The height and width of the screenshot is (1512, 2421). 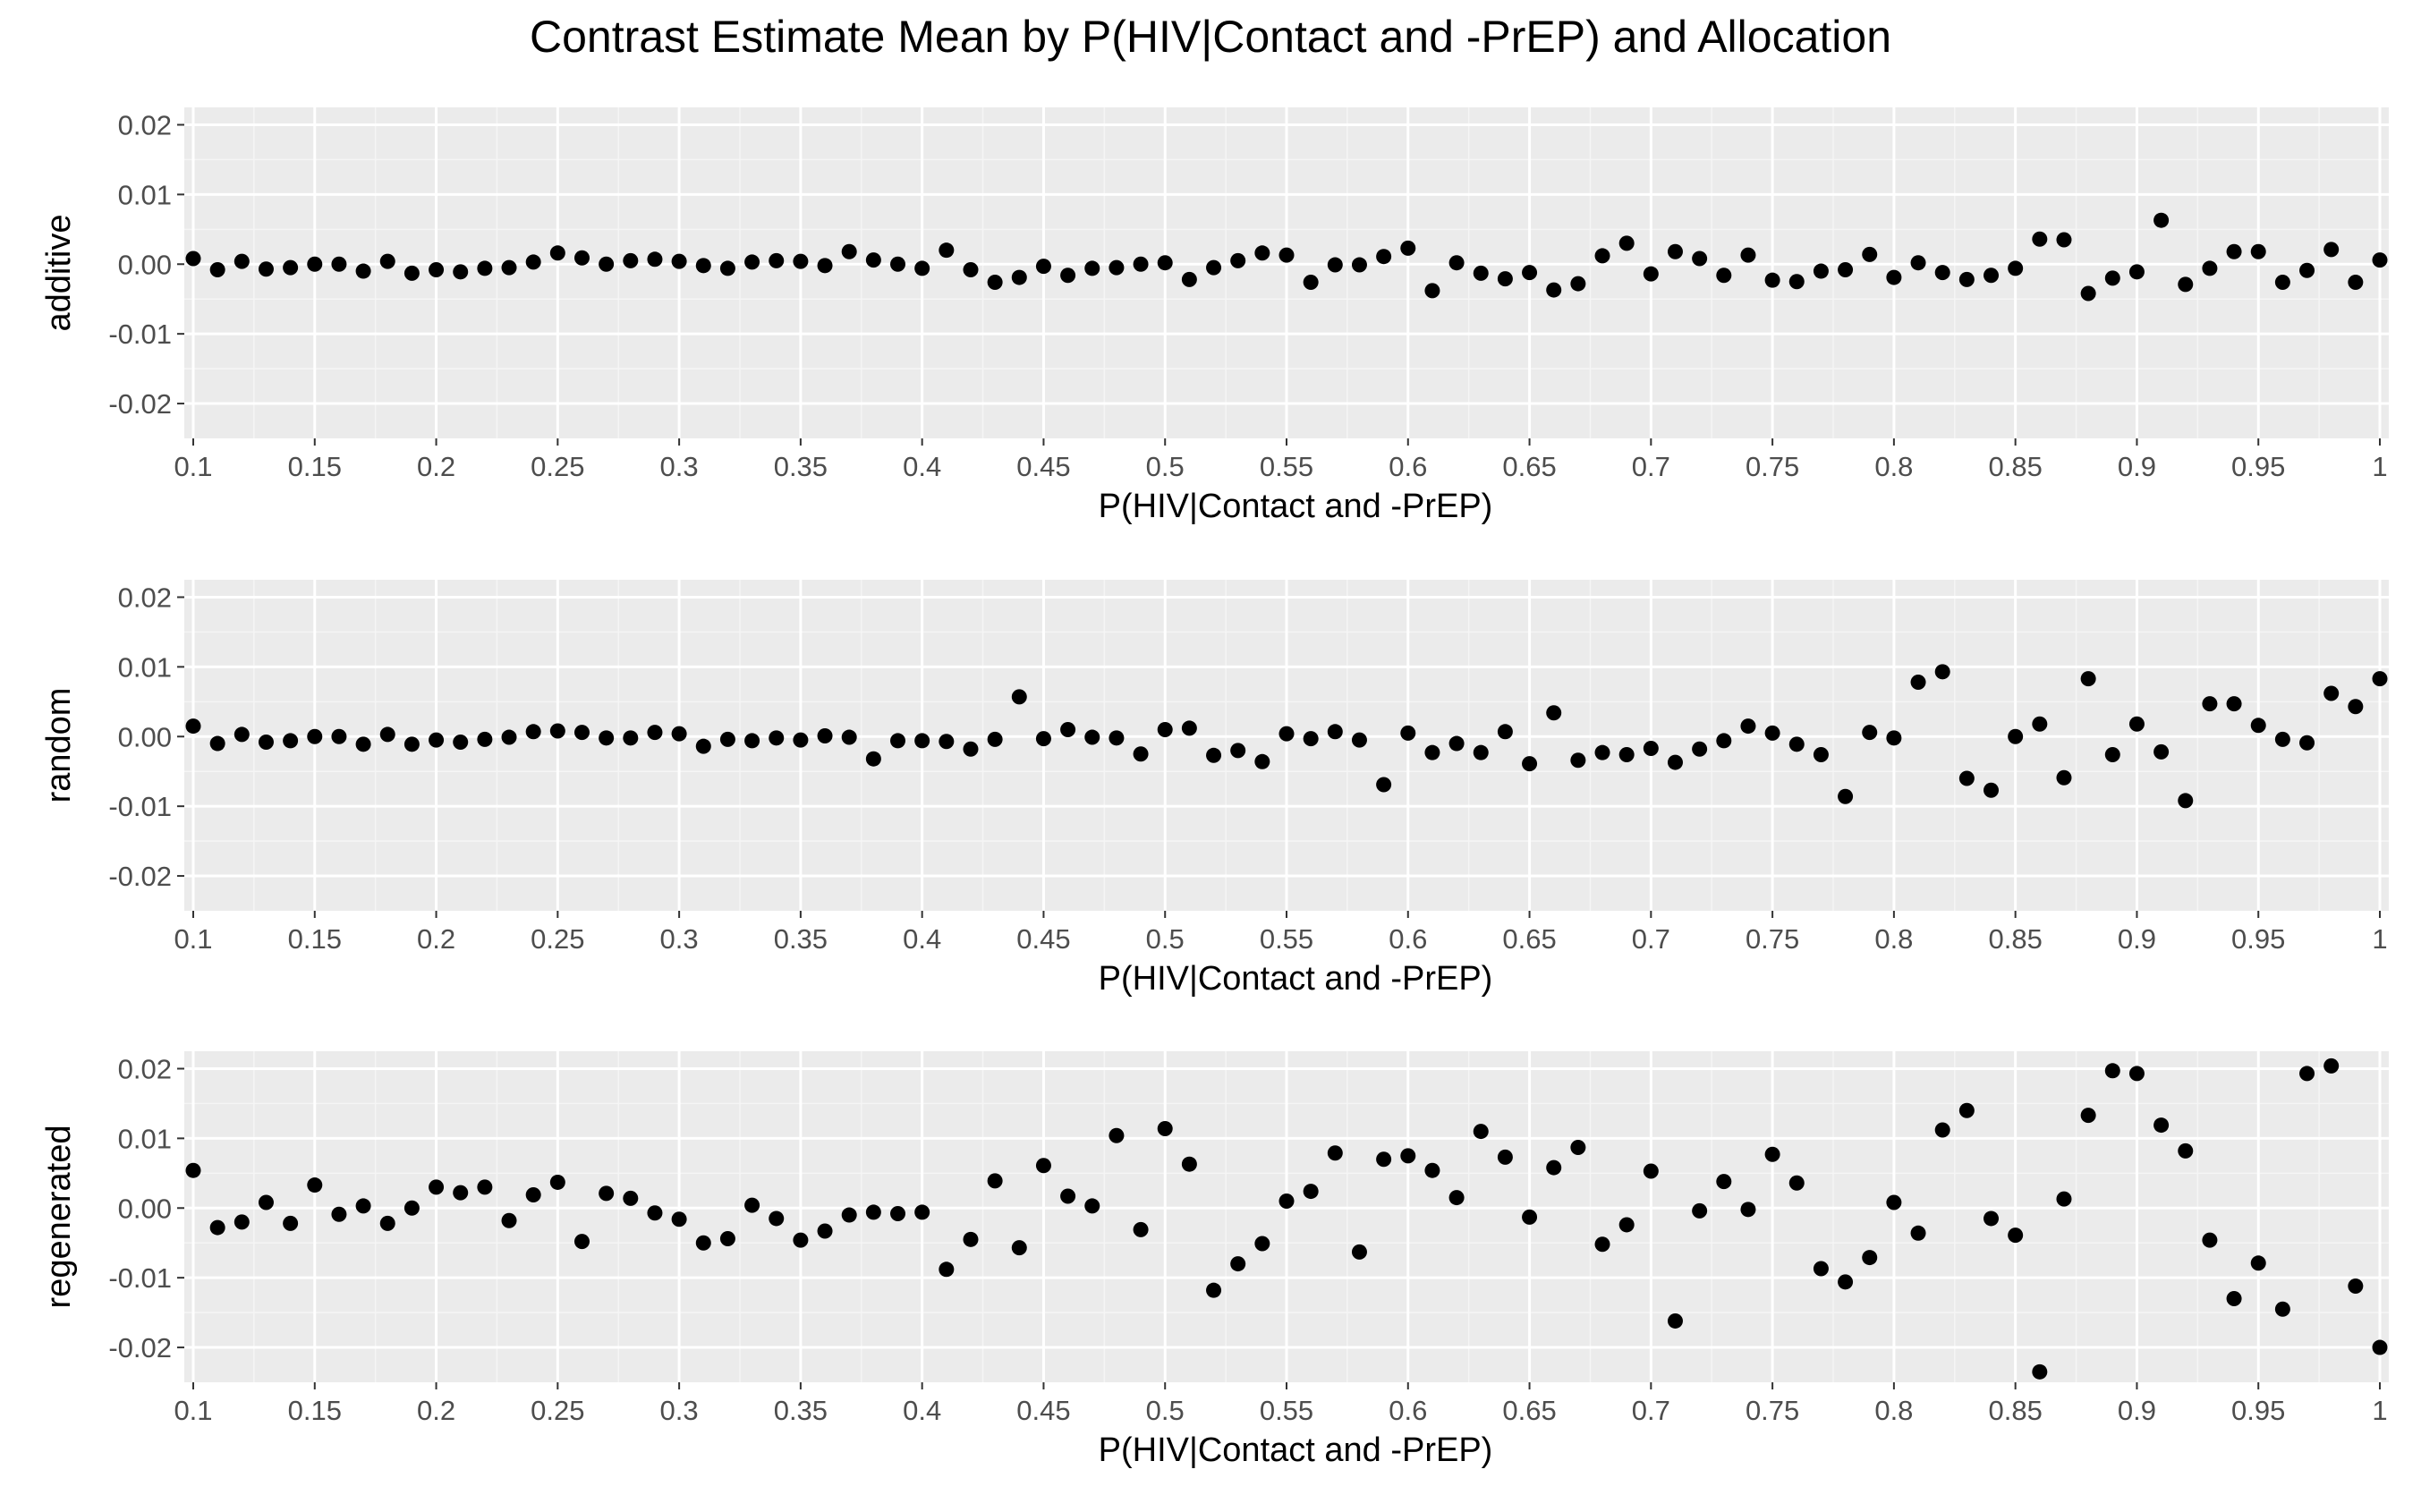 What do you see at coordinates (59, 1217) in the screenshot?
I see `y-axis-title: regenerated` at bounding box center [59, 1217].